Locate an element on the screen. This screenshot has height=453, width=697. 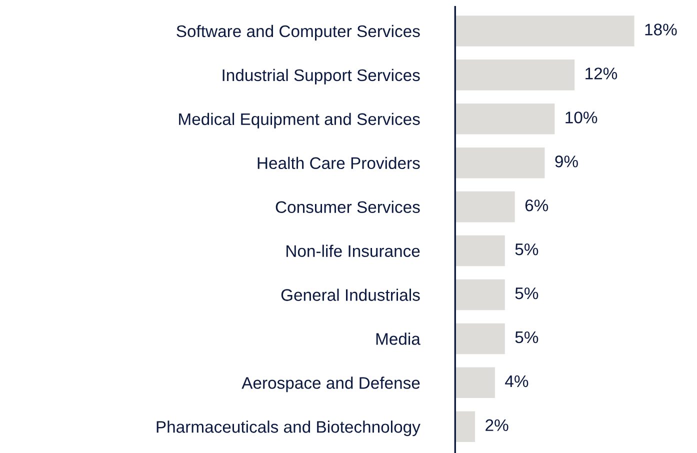
data-label: 9% is located at coordinates (566, 162).